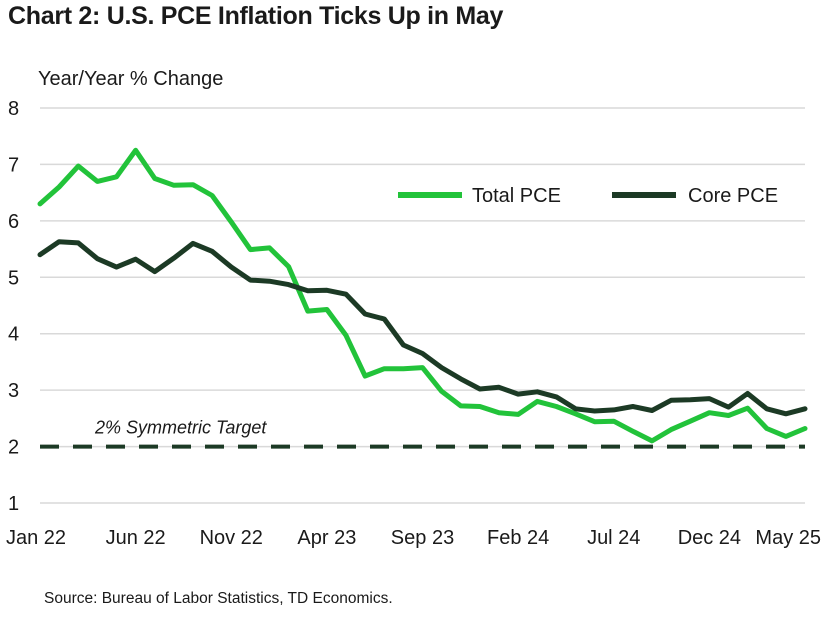 The height and width of the screenshot is (617, 827). I want to click on x-tick-label-3: Apr 23, so click(326, 538).